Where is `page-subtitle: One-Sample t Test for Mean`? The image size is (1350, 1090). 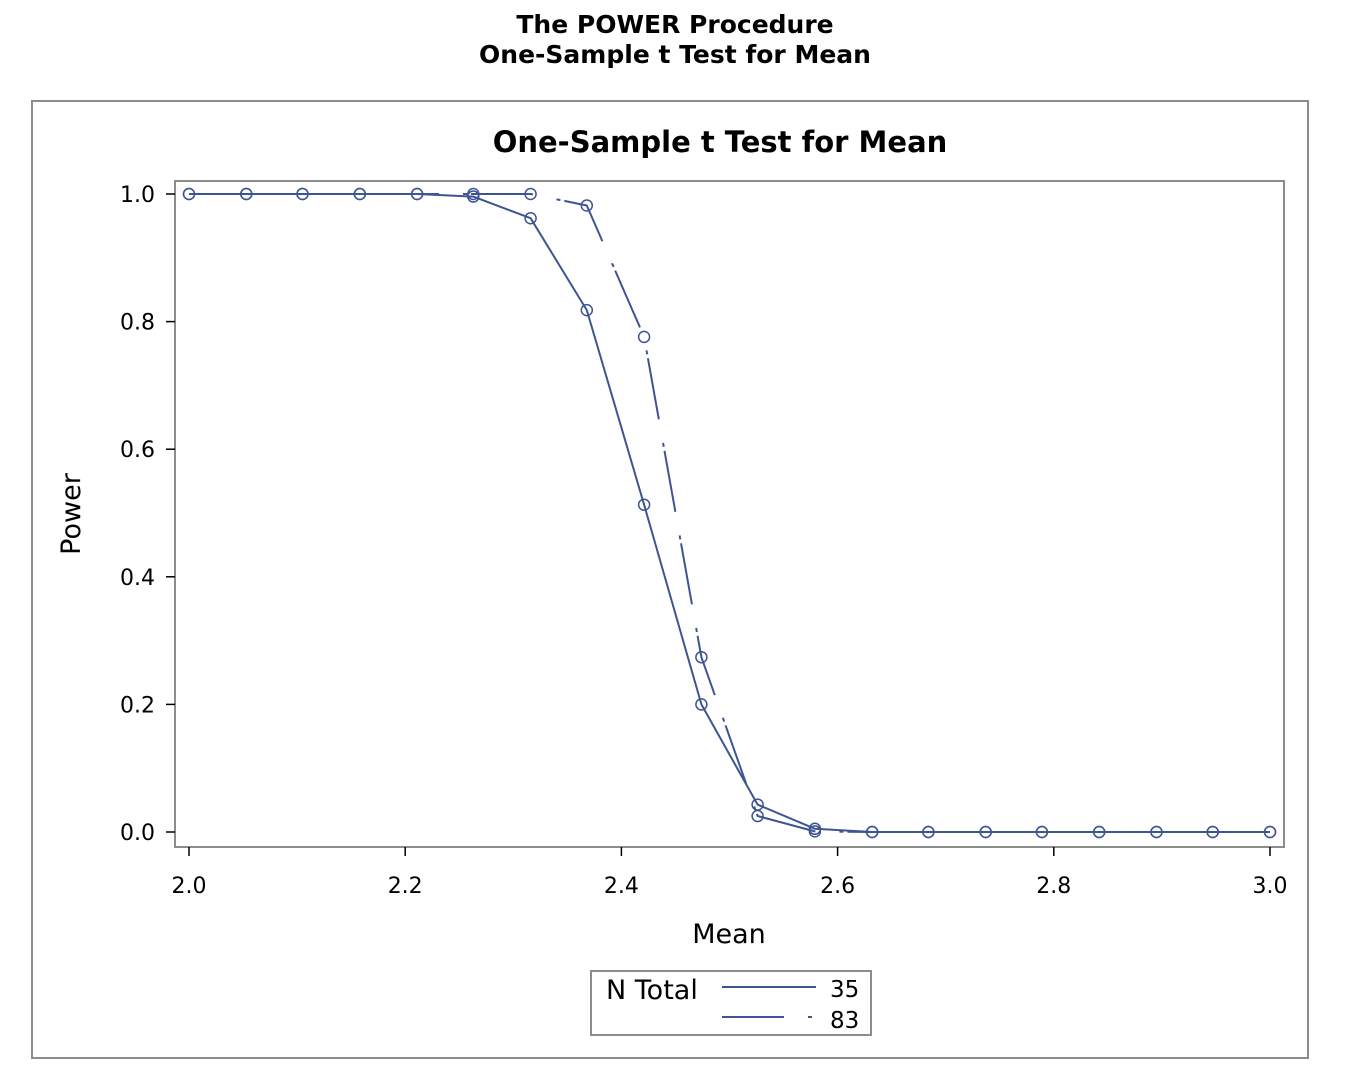
page-subtitle: One-Sample t Test for Mean is located at coordinates (675, 54).